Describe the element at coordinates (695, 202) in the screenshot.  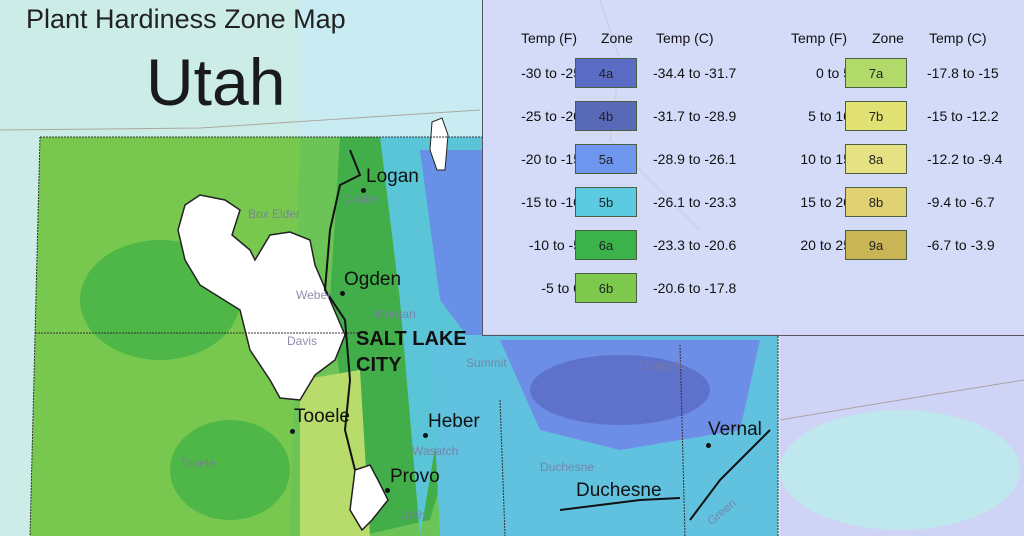
I see `legend-temp-c: -26.1 to -23.3` at that location.